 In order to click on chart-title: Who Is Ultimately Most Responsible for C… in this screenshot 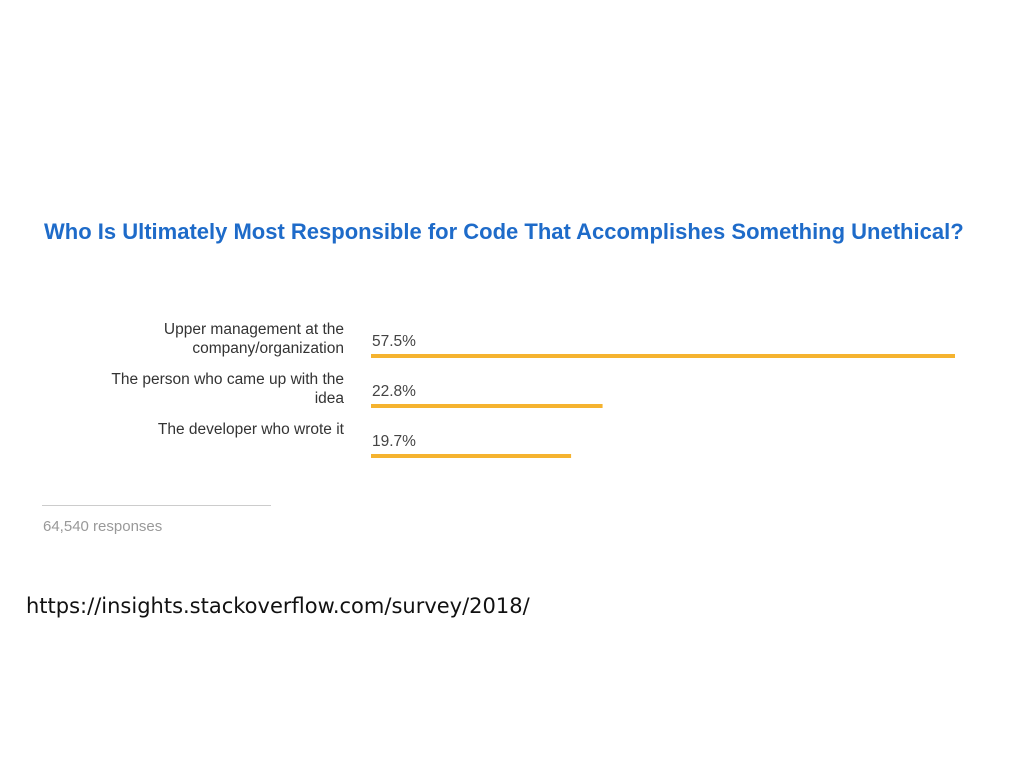, I will do `click(504, 231)`.